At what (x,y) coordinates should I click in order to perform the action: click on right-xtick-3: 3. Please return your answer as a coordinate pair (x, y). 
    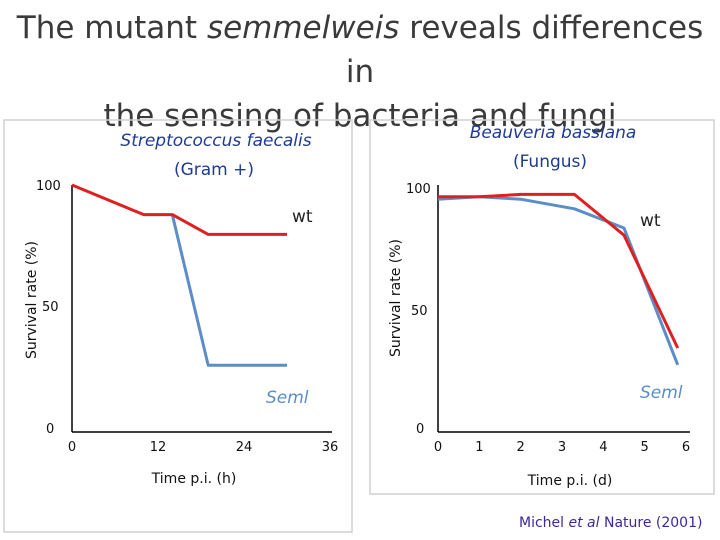
    Looking at the image, I should click on (562, 447).